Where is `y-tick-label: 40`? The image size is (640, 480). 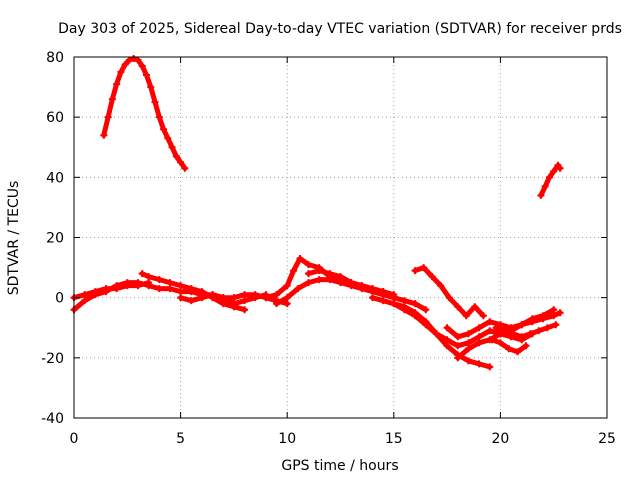 y-tick-label: 40 is located at coordinates (55, 178).